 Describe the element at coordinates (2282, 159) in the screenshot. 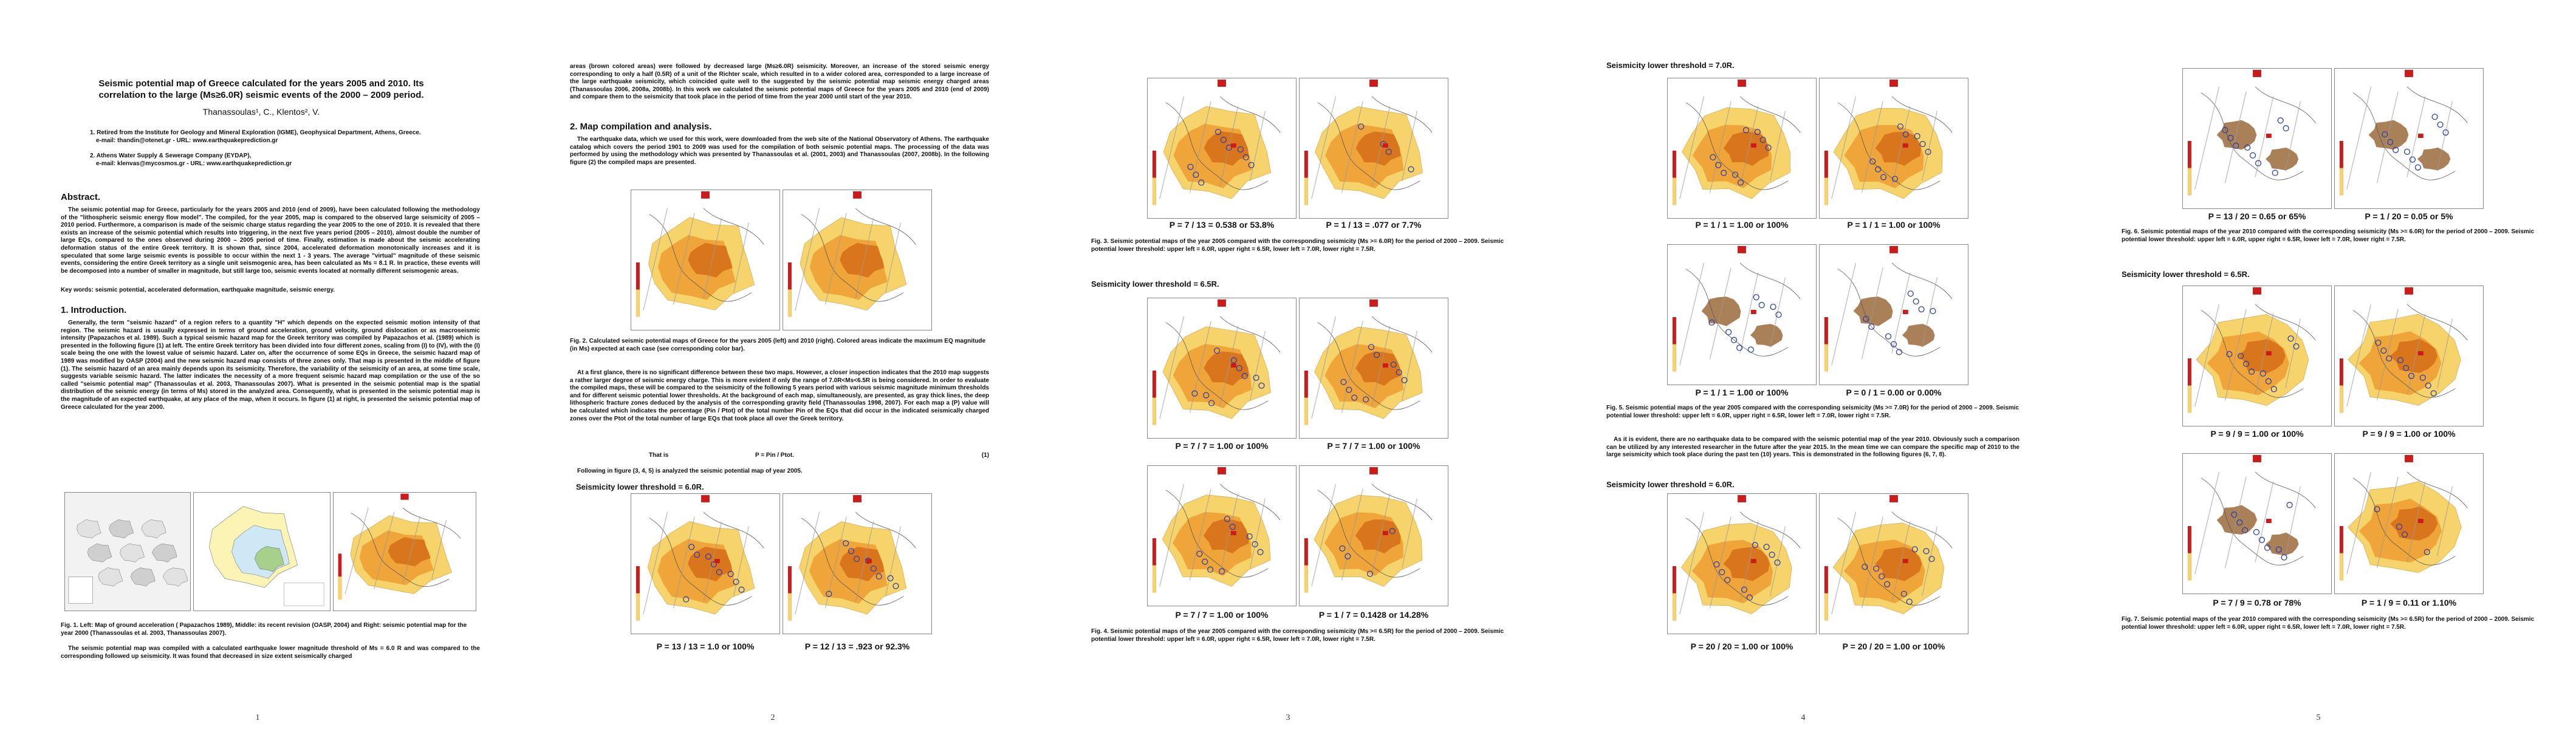

I see `potential-zone-charged` at that location.